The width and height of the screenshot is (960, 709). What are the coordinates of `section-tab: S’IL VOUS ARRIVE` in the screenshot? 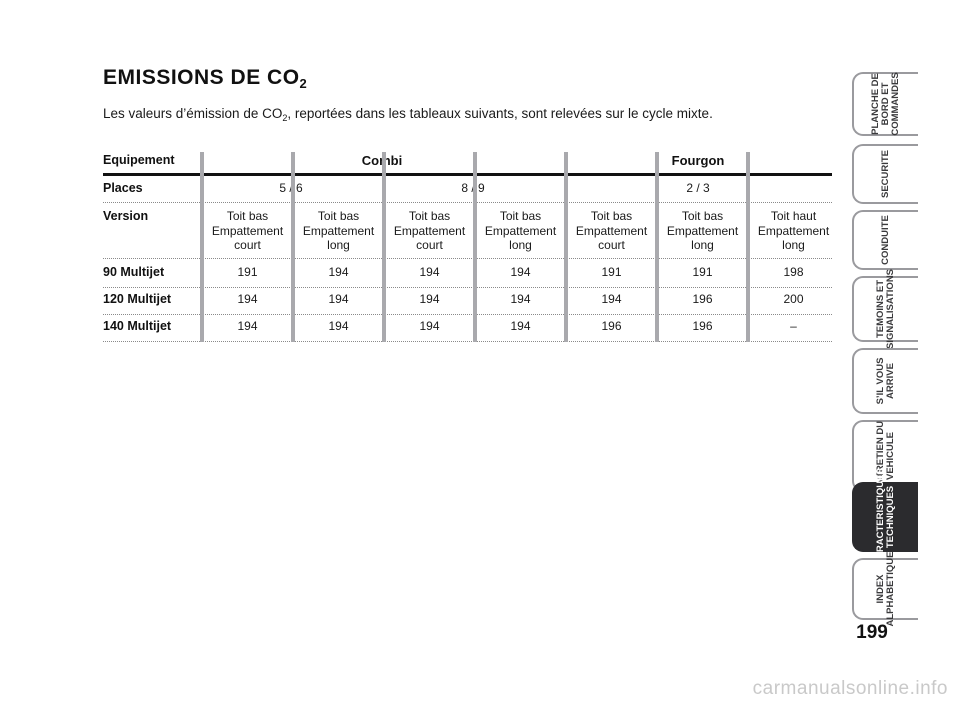 It's located at (885, 381).